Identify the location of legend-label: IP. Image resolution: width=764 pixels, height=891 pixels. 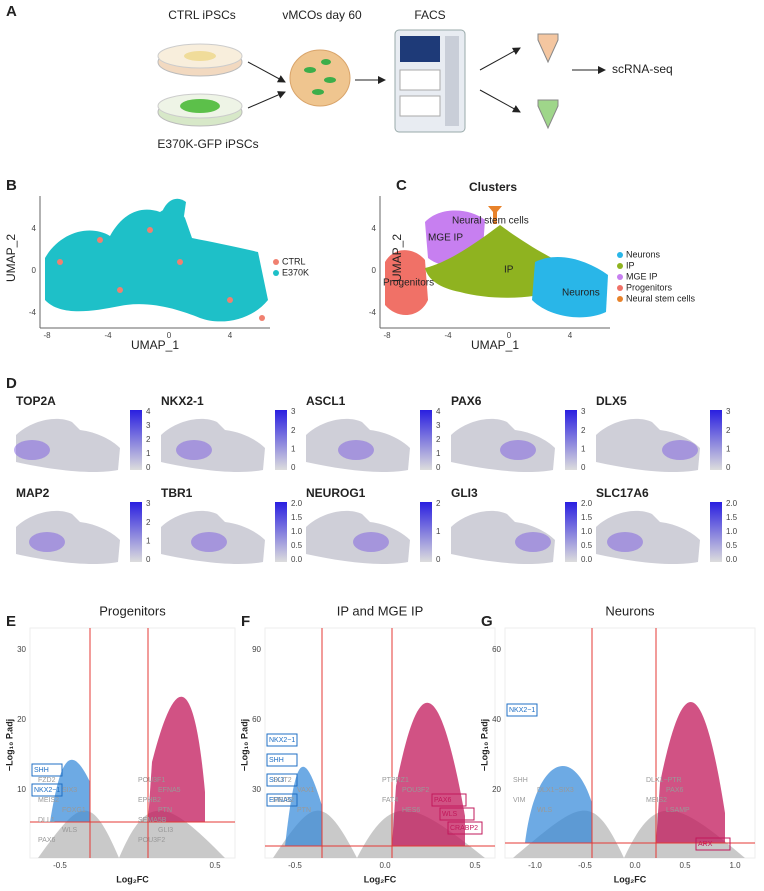
(630, 265).